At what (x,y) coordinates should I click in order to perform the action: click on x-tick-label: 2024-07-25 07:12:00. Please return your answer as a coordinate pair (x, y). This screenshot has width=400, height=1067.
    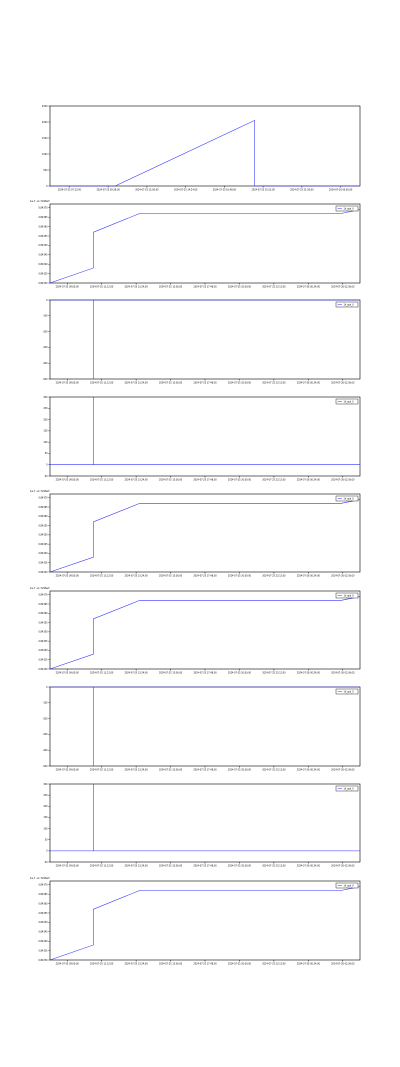
    Looking at the image, I should click on (70, 190).